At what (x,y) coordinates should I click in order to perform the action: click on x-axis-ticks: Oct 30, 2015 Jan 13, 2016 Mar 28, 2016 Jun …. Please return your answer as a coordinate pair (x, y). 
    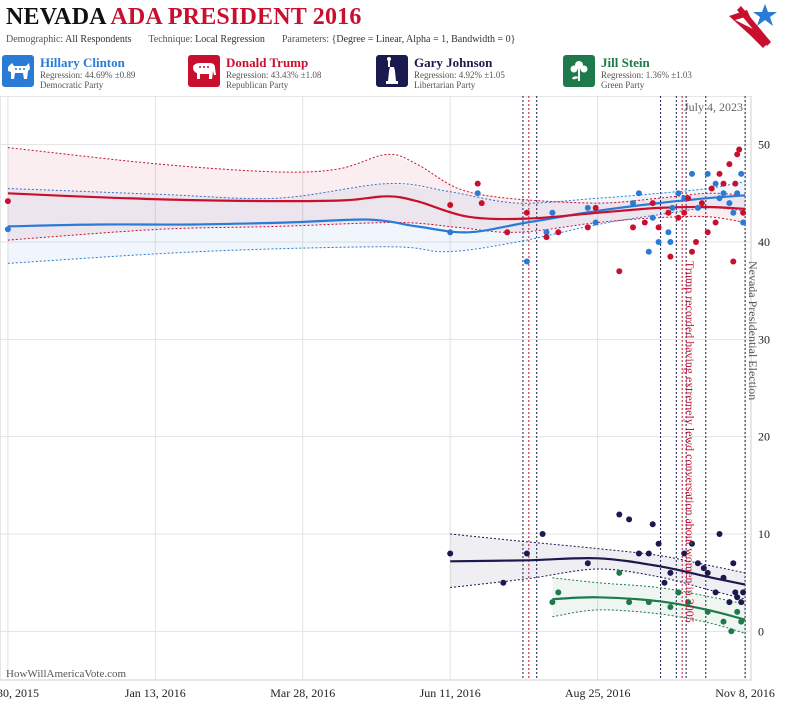
    Looking at the image, I should click on (387, 693).